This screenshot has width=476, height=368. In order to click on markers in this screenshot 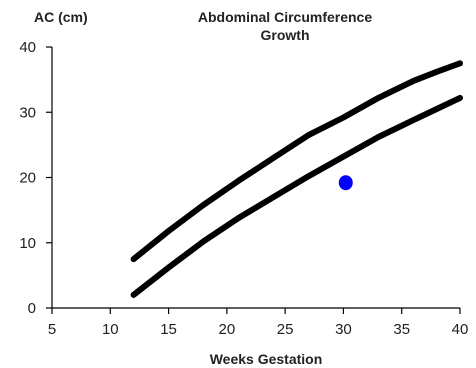, I will do `click(345, 183)`.